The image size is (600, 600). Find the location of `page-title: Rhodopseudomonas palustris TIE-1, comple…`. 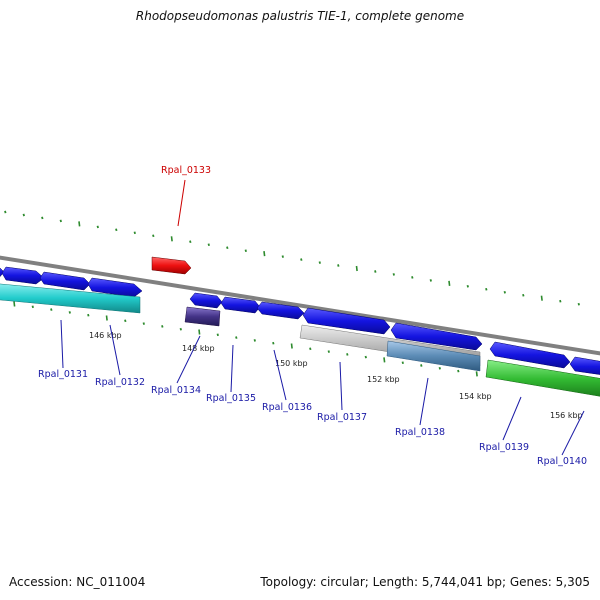

page-title: Rhodopseudomonas palustris TIE-1, comple… is located at coordinates (300, 16).